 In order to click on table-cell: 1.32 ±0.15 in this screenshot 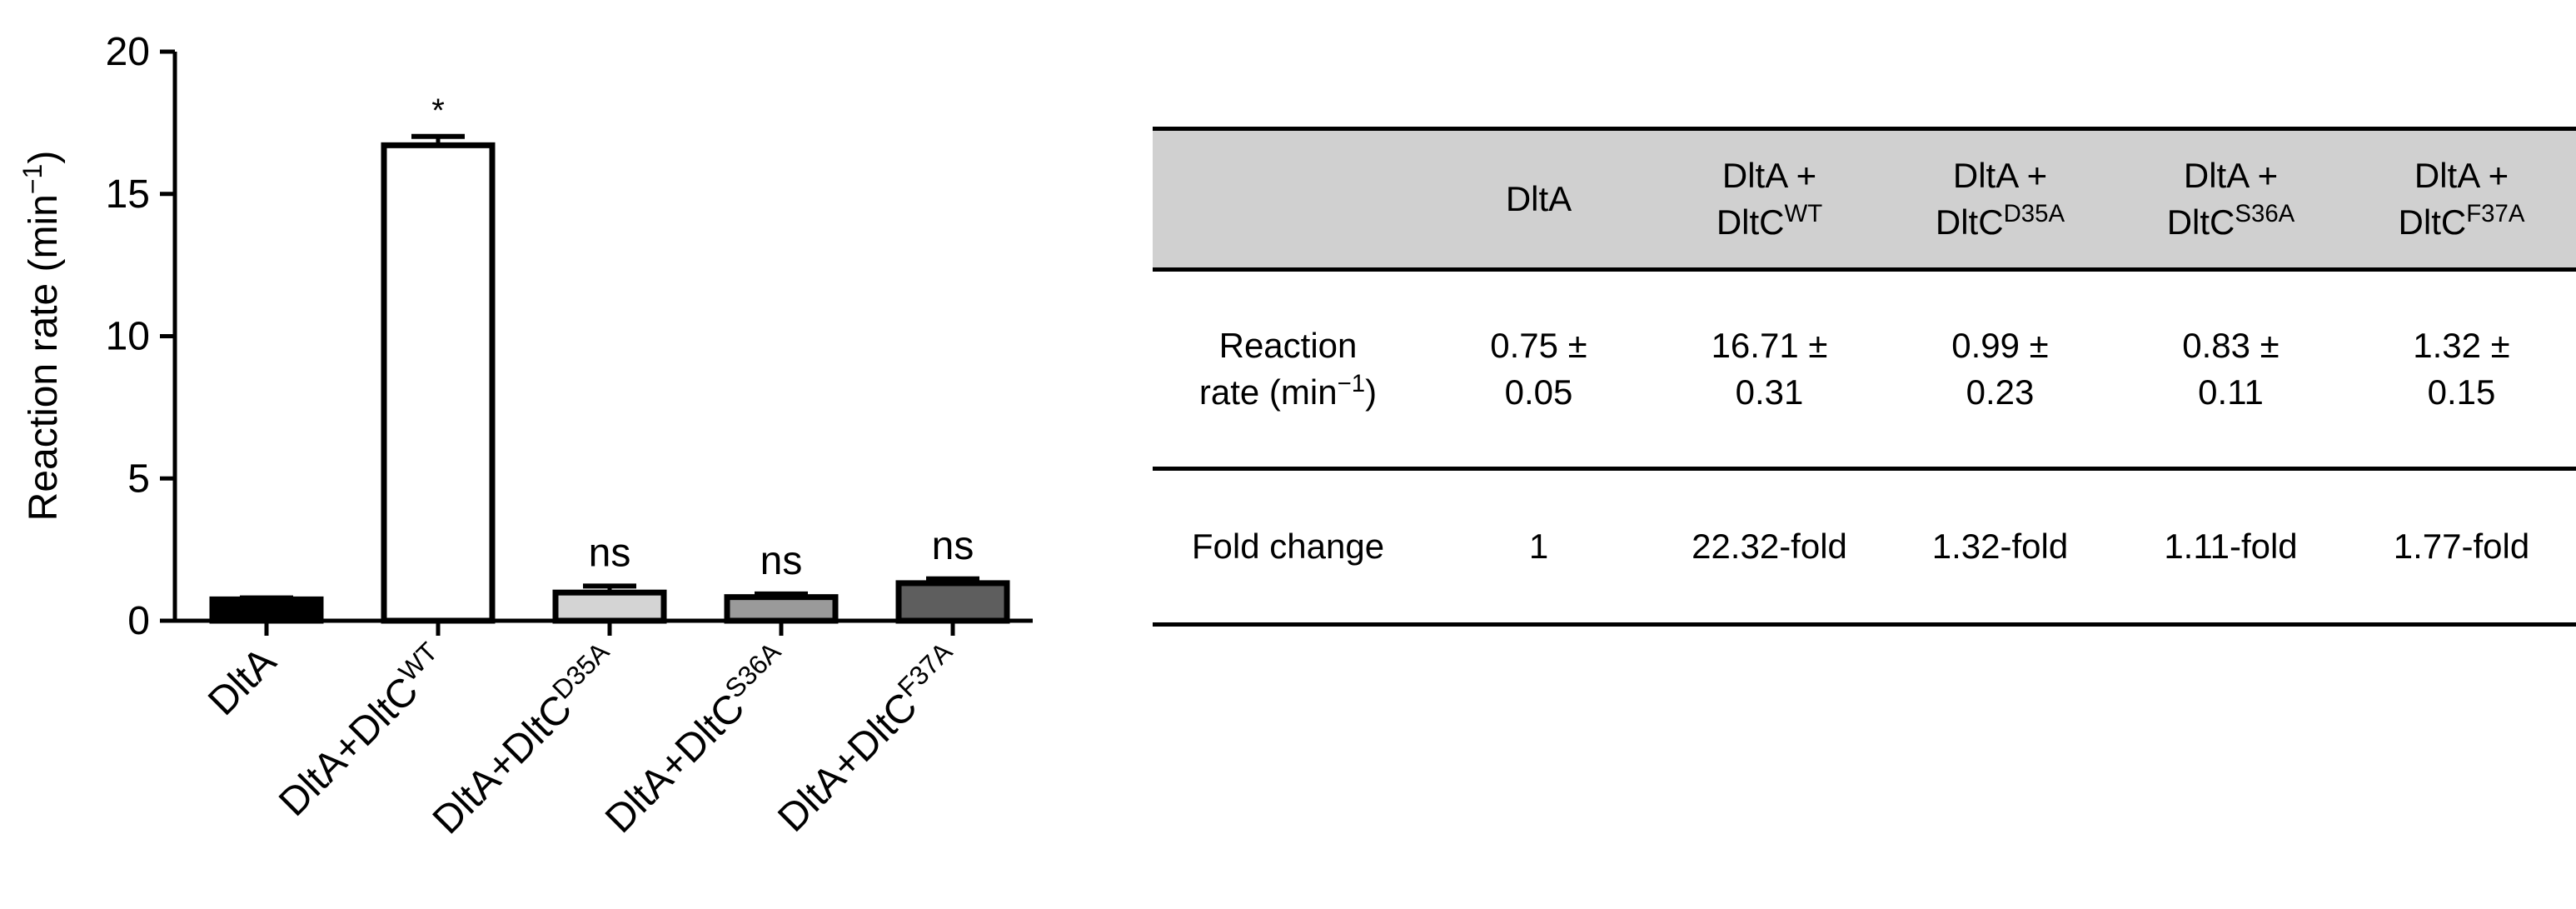, I will do `click(2461, 370)`.